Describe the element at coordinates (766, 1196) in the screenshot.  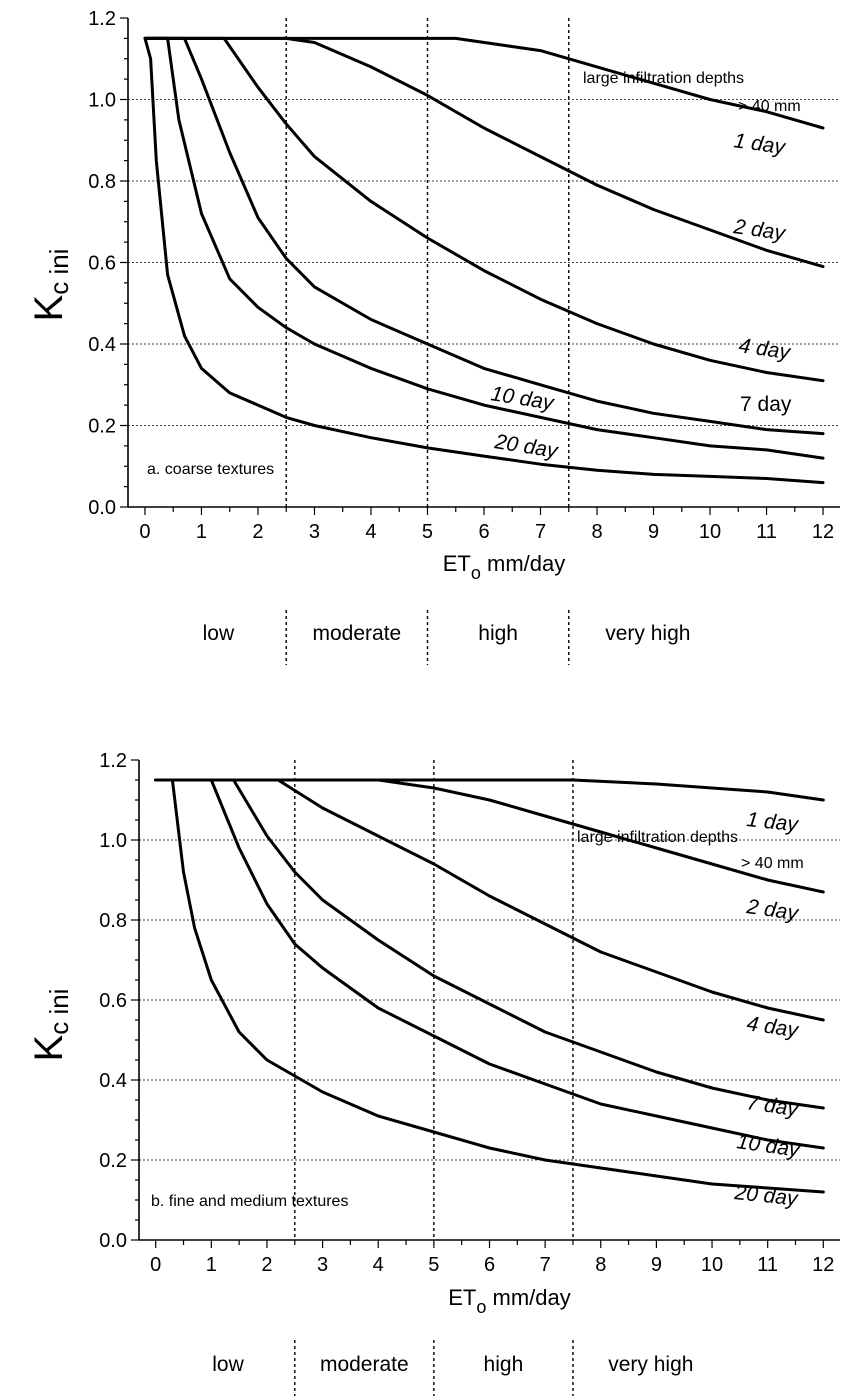
I see `series-label-20-day: 20 day` at that location.